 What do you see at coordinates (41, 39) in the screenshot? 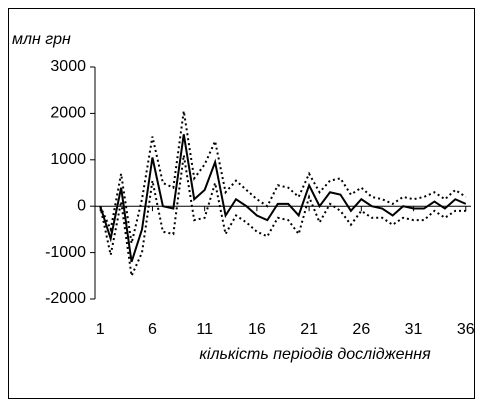
I see `y-axis-label: млн грн` at bounding box center [41, 39].